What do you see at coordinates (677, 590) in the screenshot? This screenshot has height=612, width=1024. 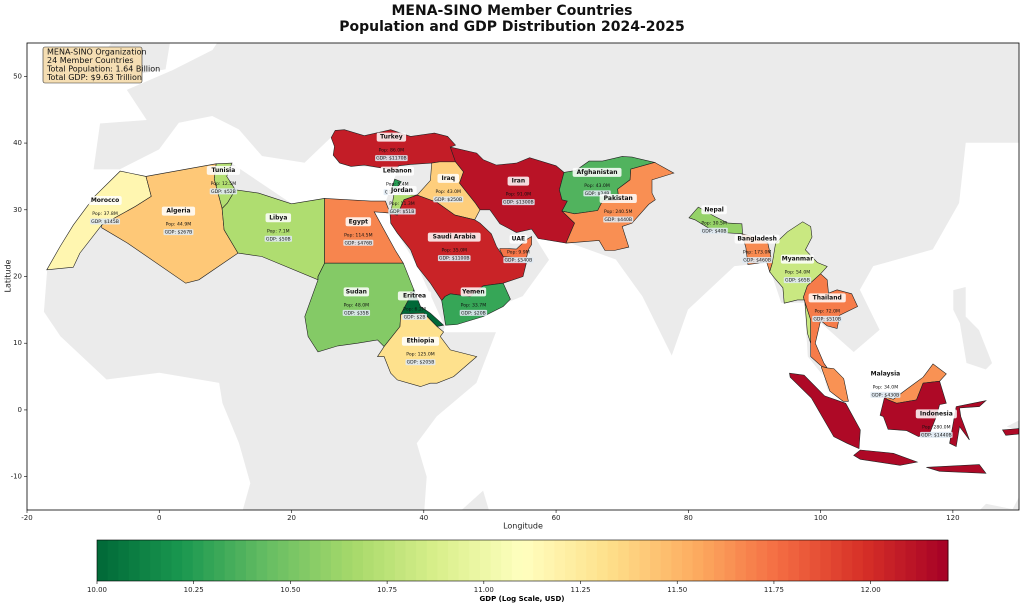 I see `colorbar-tick-label: 11.50` at bounding box center [677, 590].